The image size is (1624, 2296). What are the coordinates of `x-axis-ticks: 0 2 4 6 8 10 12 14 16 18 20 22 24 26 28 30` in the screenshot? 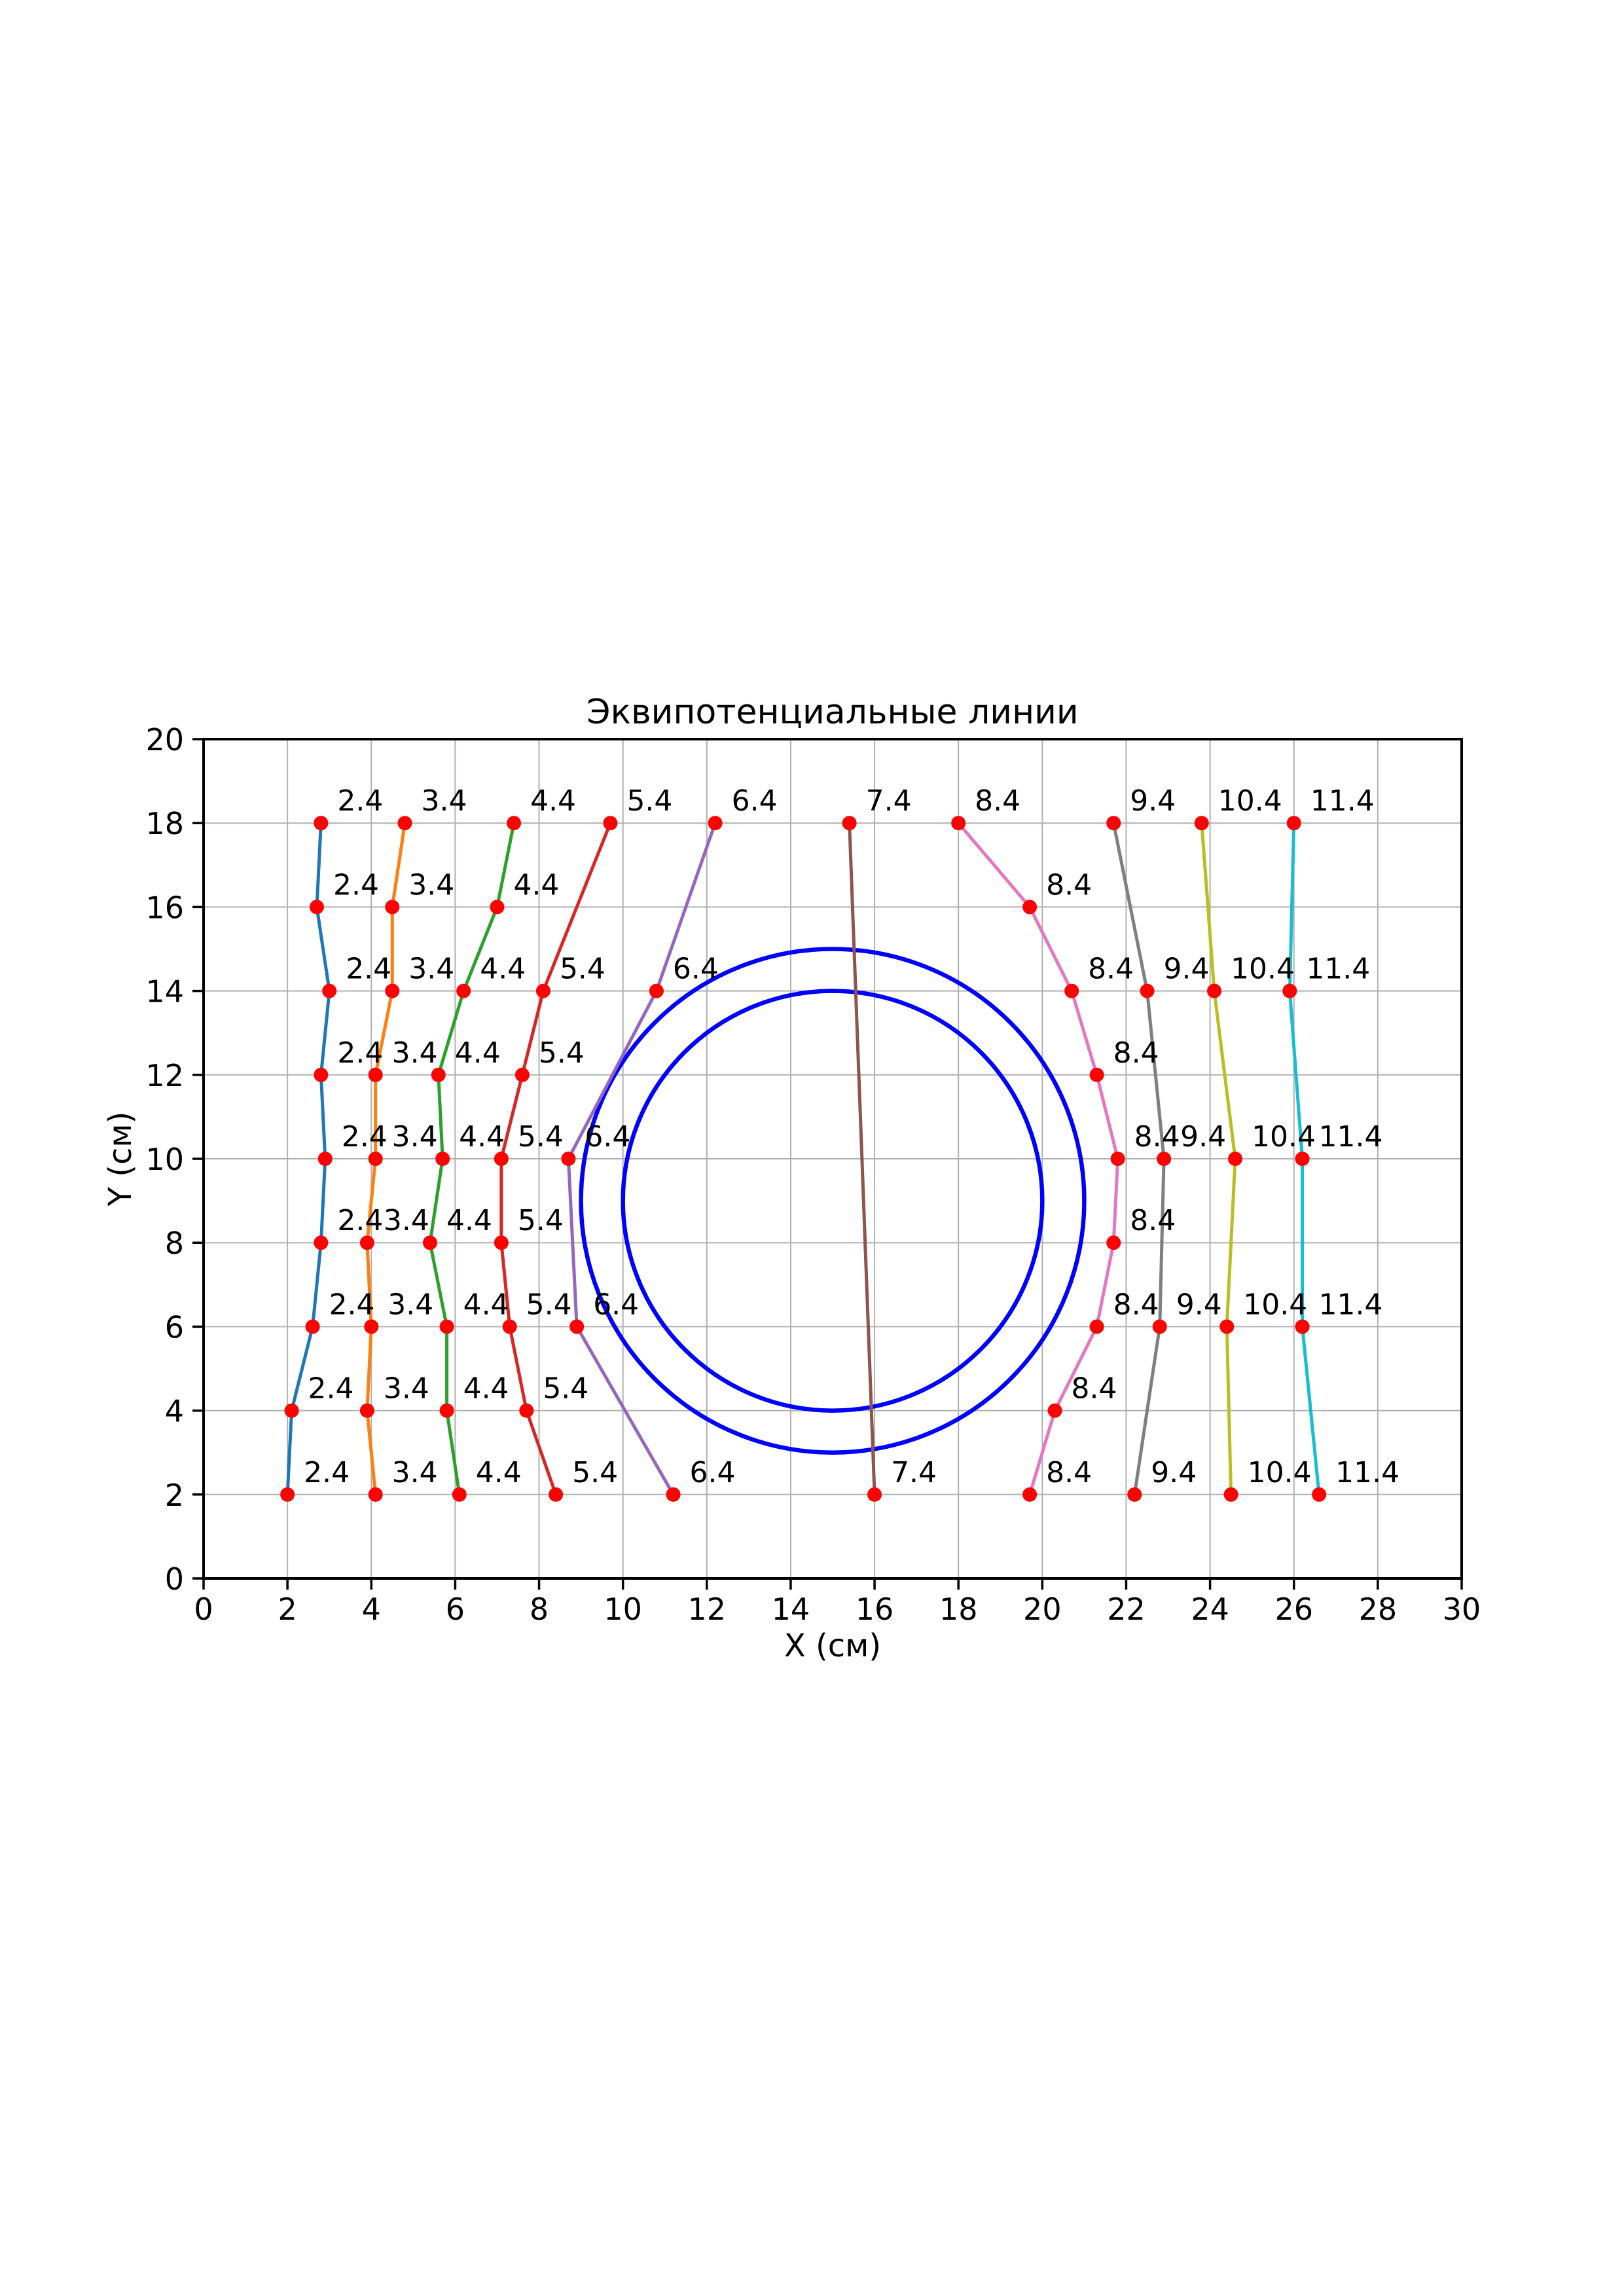 It's located at (837, 1602).